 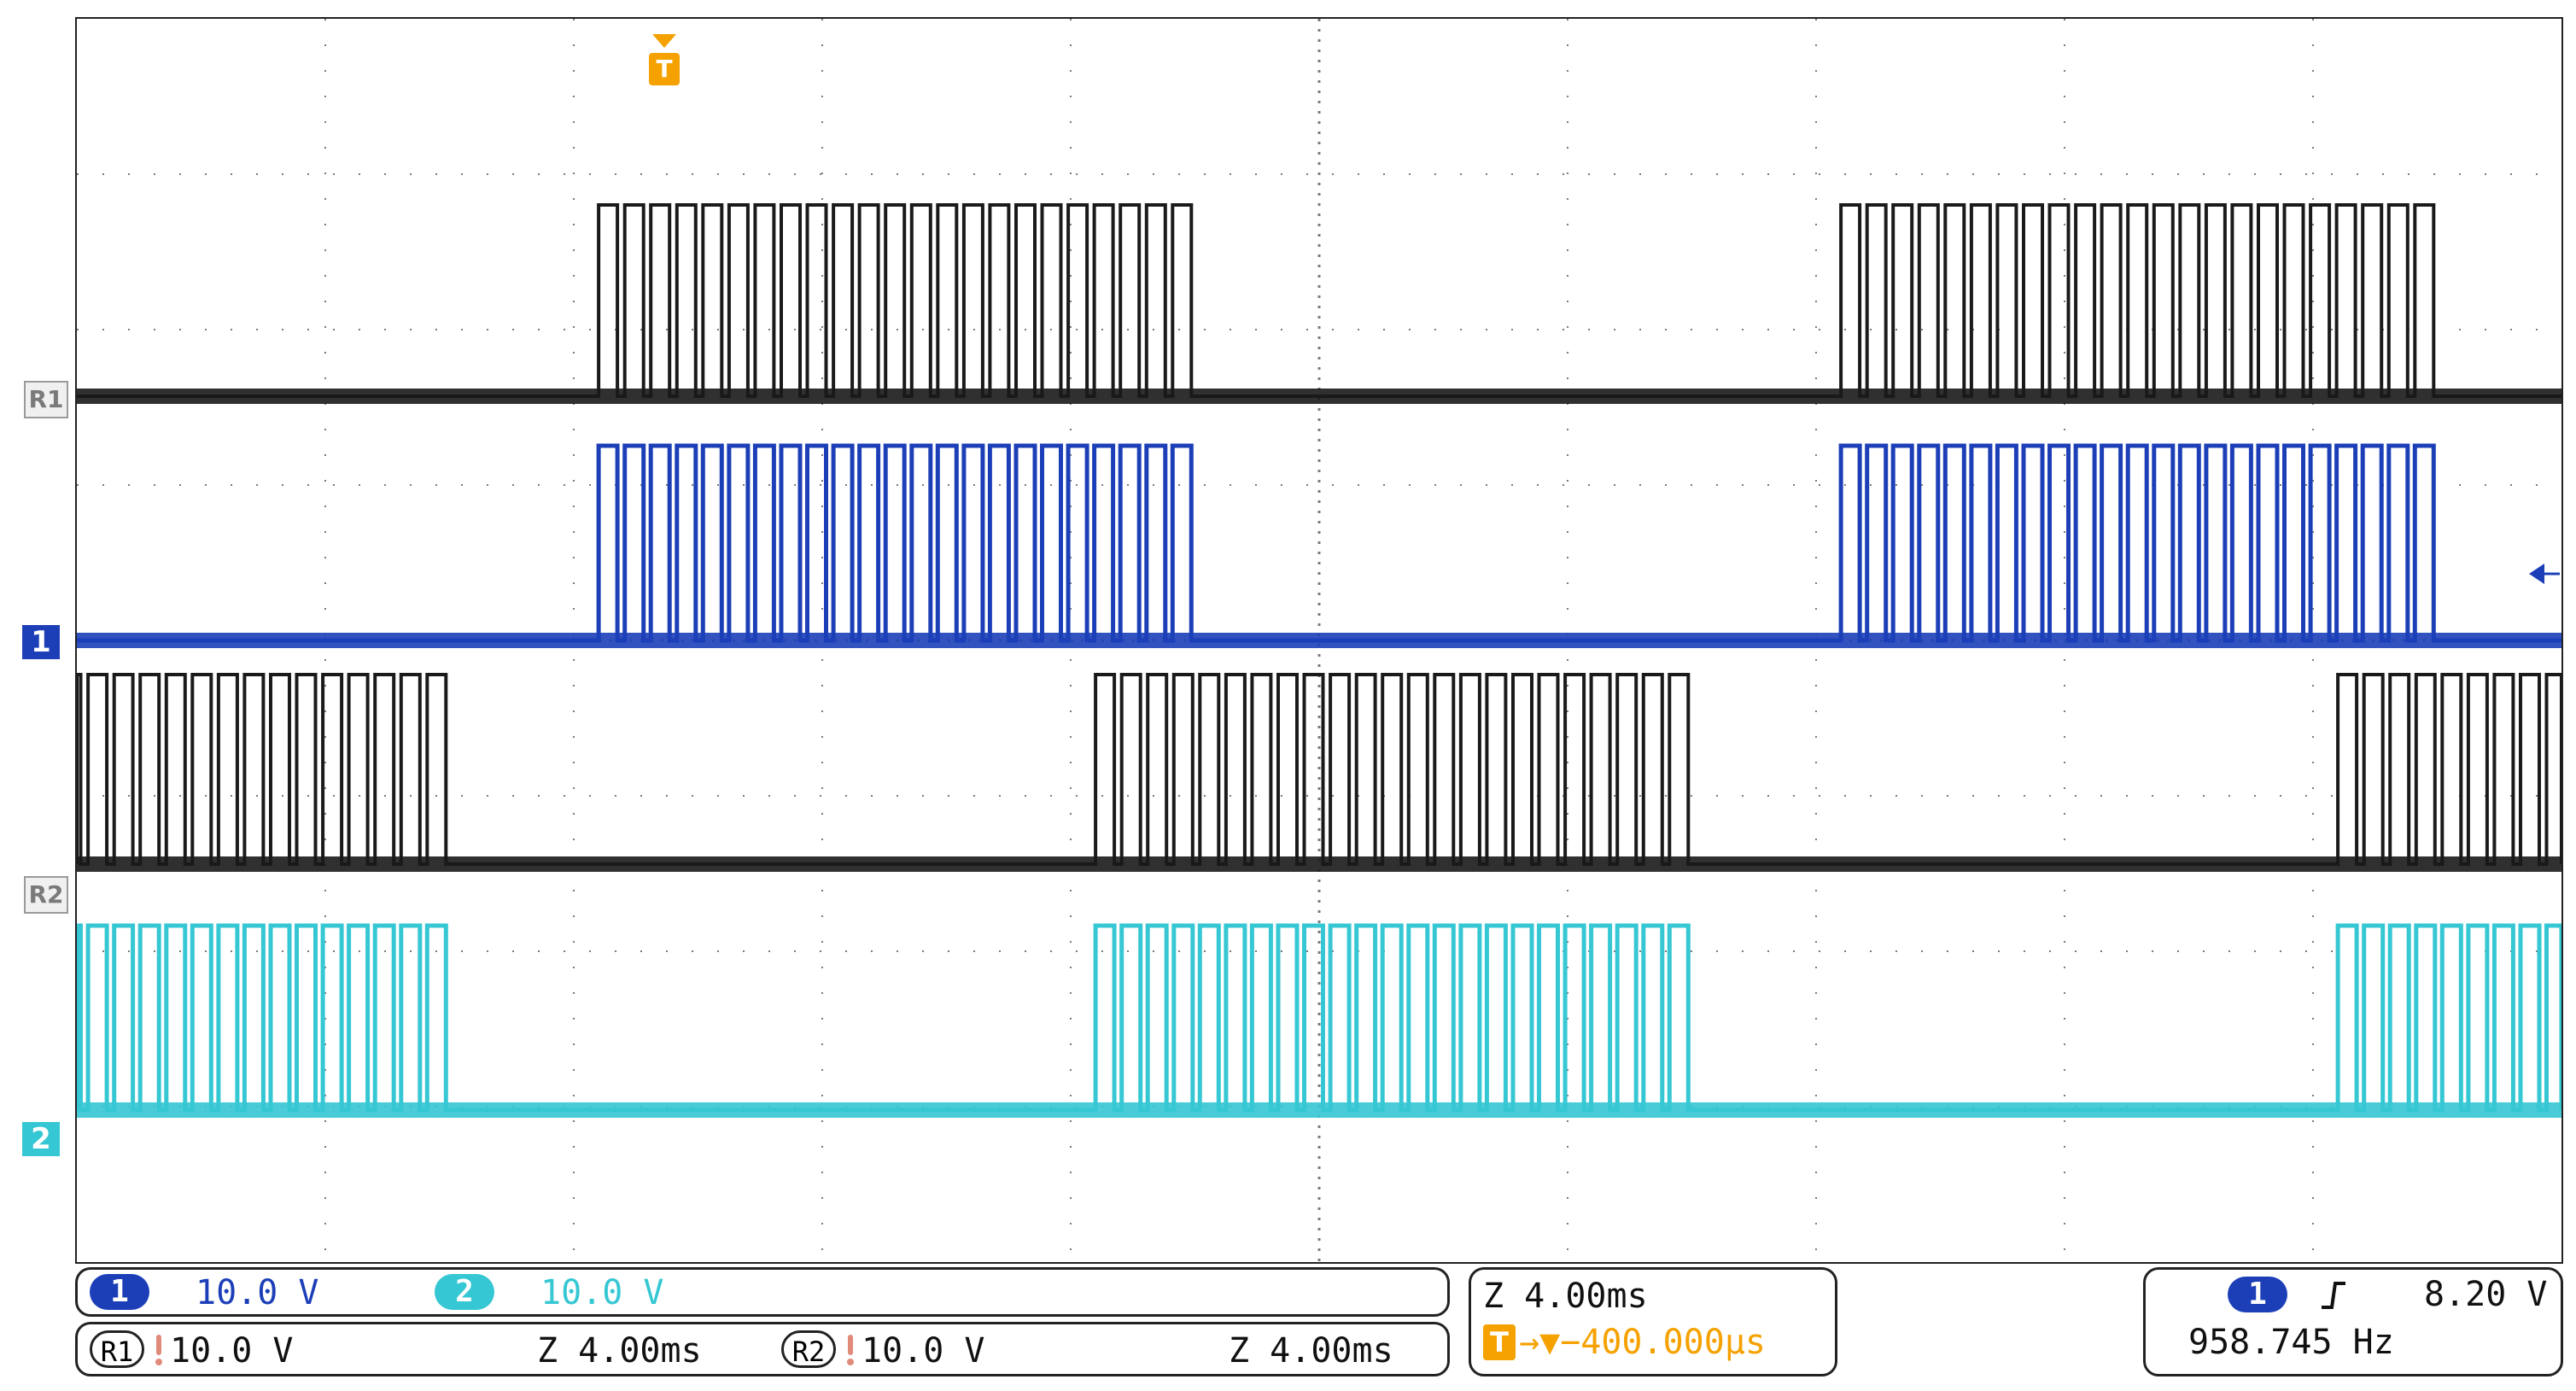 What do you see at coordinates (664, 41) in the screenshot?
I see `trigger-arrow-icon` at bounding box center [664, 41].